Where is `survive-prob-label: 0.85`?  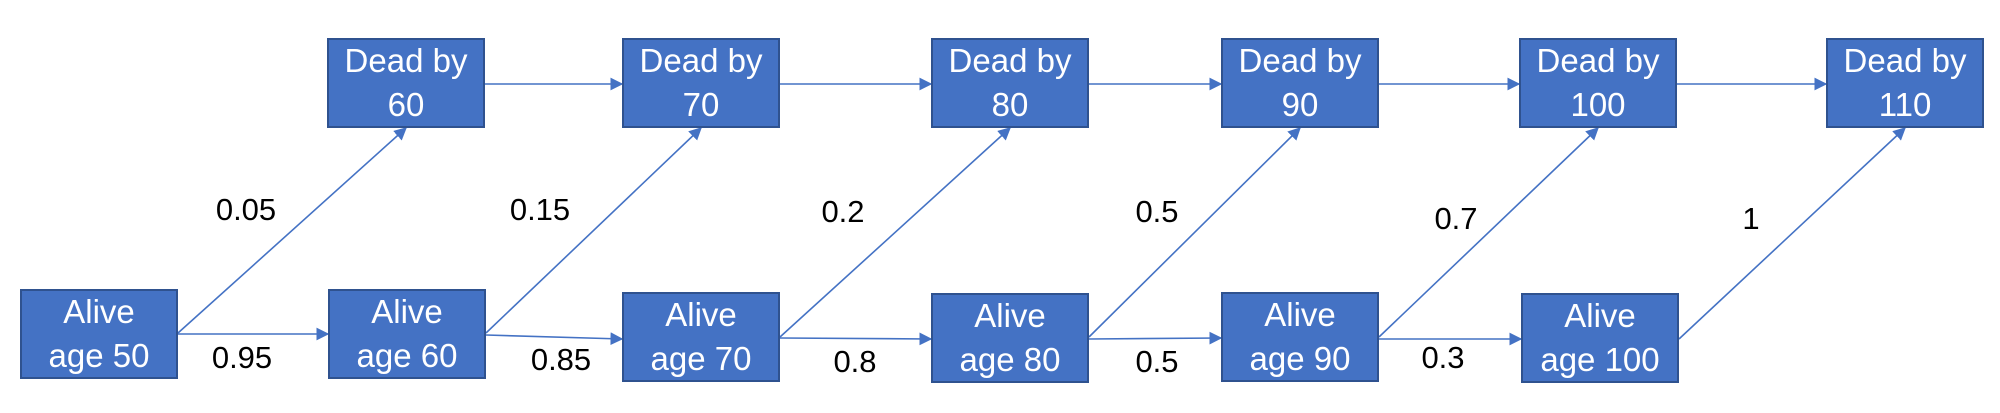
survive-prob-label: 0.85 is located at coordinates (561, 359).